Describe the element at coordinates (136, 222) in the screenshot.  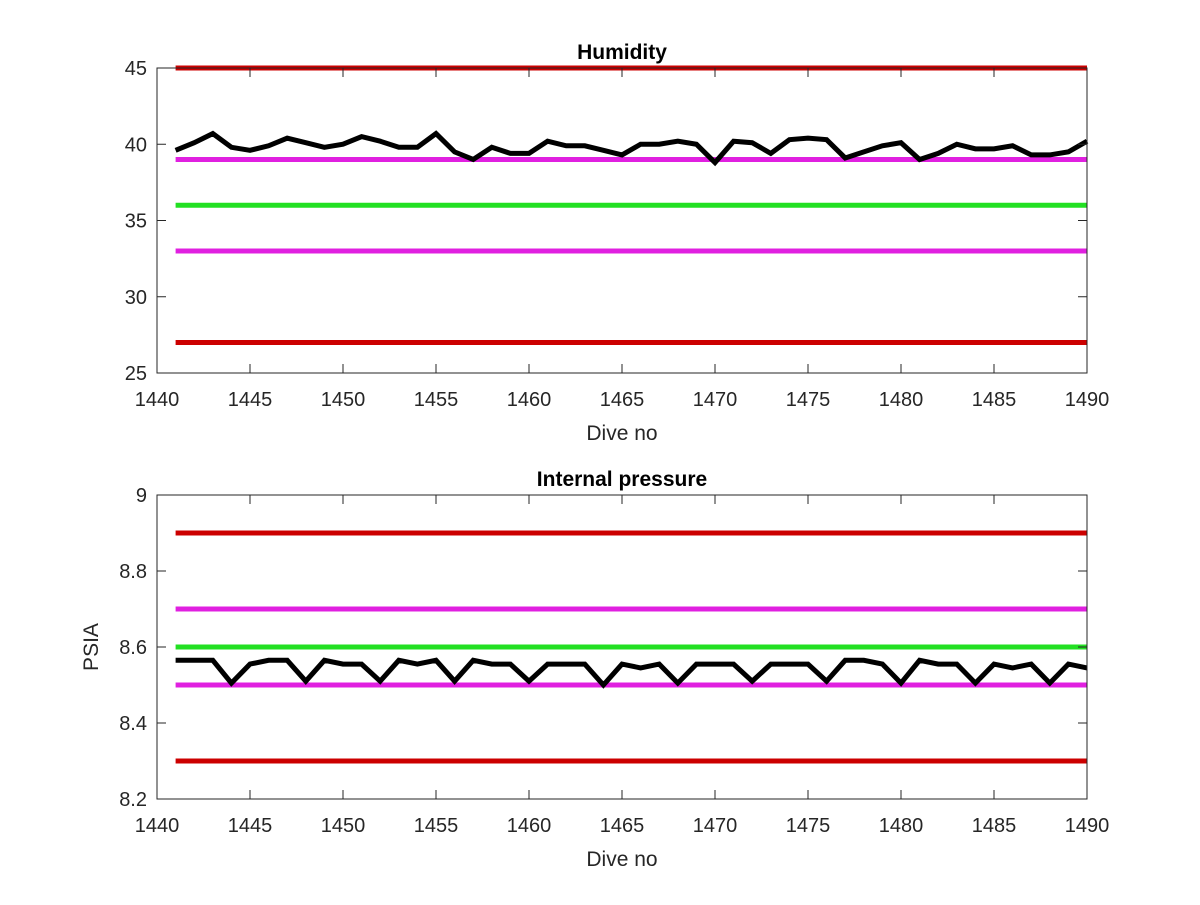
I see `y-tick-label: 35` at that location.